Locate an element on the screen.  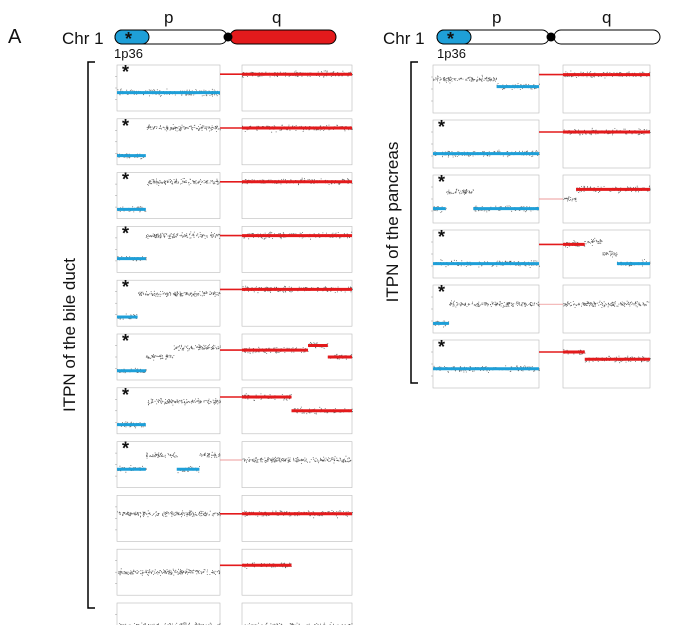
group-label-bile-duct: ITPN of the bile duct is located at coordinates (69, 335).